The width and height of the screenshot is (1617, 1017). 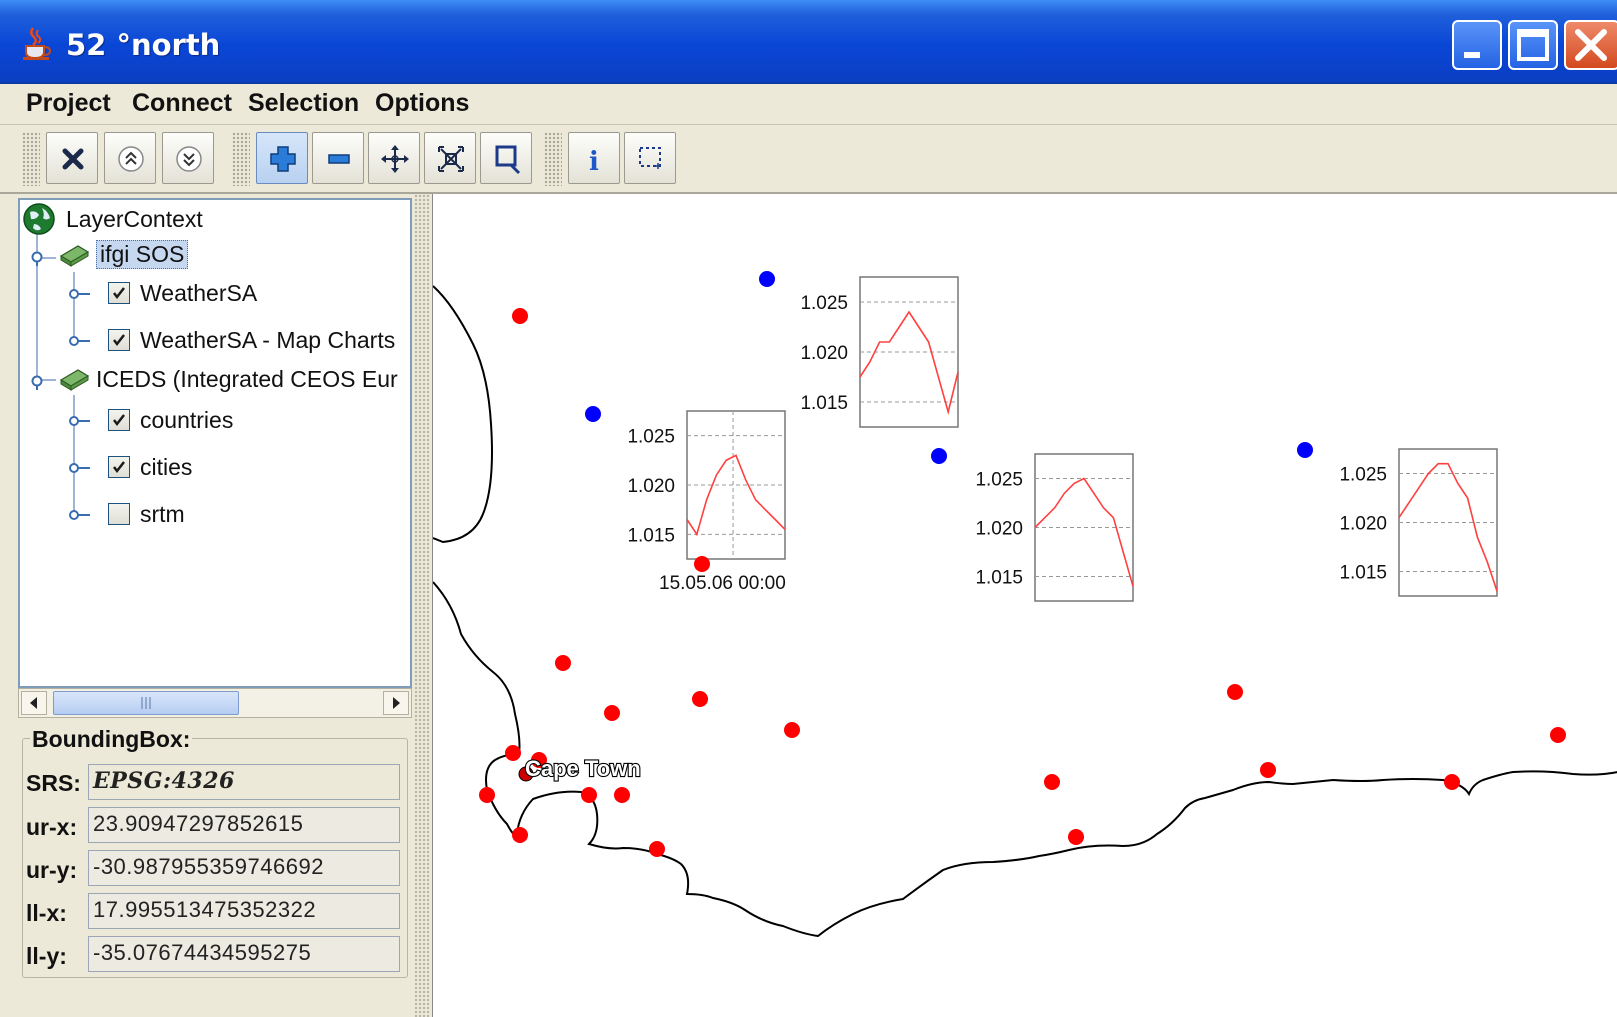 What do you see at coordinates (1472, 55) in the screenshot?
I see `minimize-icon` at bounding box center [1472, 55].